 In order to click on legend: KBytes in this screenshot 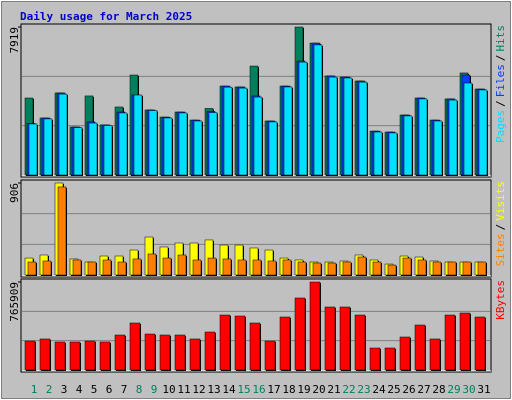, I will do `click(500, 300)`.